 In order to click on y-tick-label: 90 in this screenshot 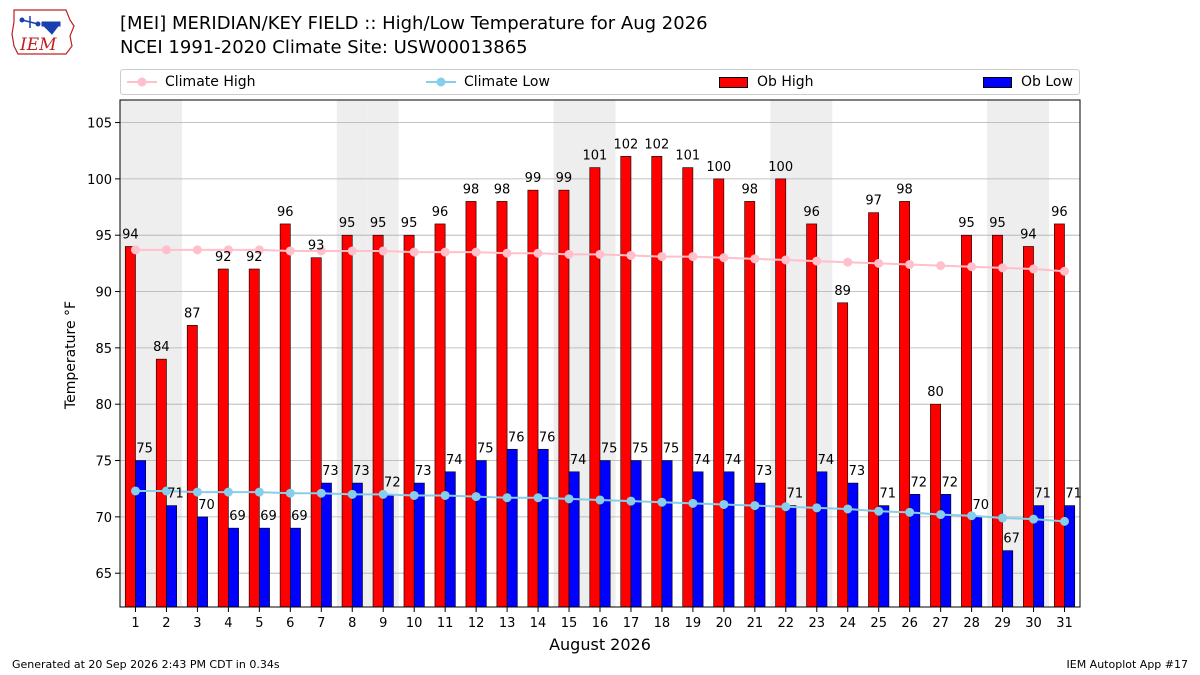, I will do `click(103, 293)`.